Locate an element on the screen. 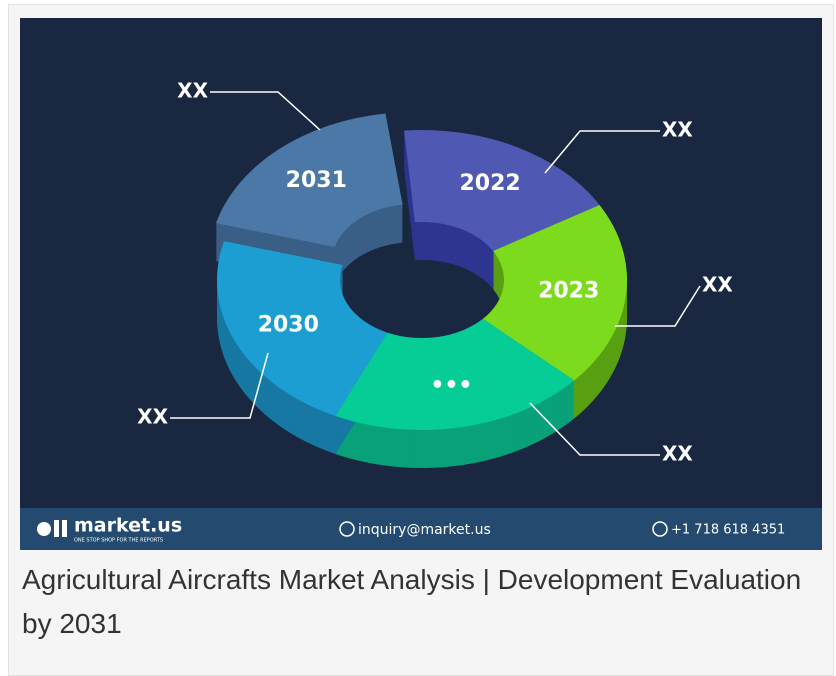  email: inquiry@market.us is located at coordinates (424, 530).